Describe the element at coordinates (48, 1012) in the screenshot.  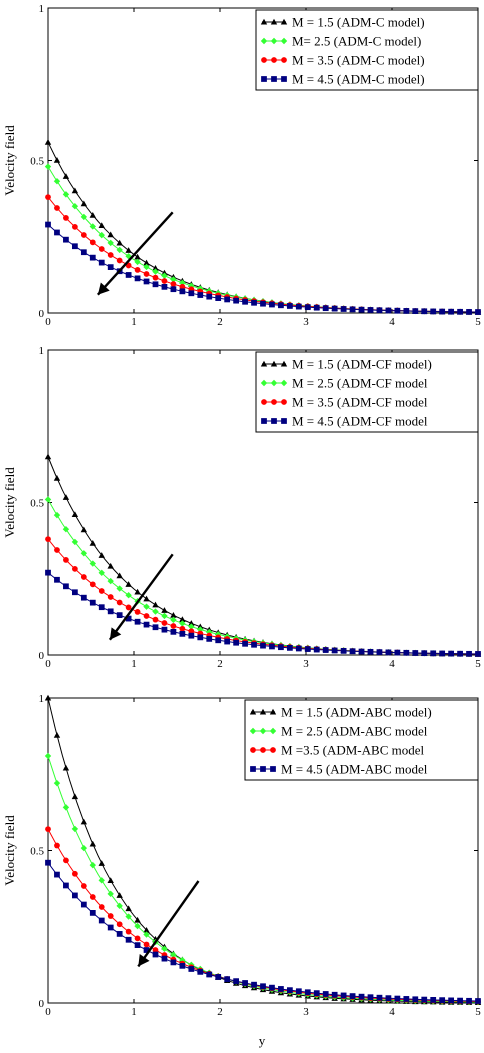
I see `x-tick-label: 0` at that location.